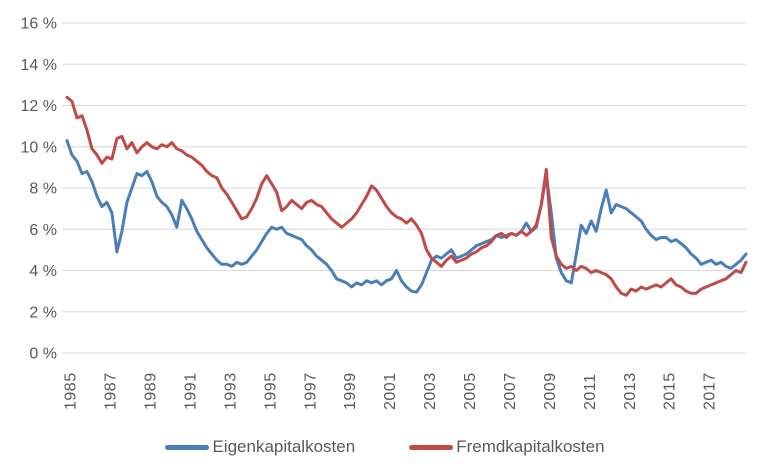 This screenshot has height=471, width=770. Describe the element at coordinates (590, 392) in the screenshot. I see `x-tick-label: 2011` at that location.